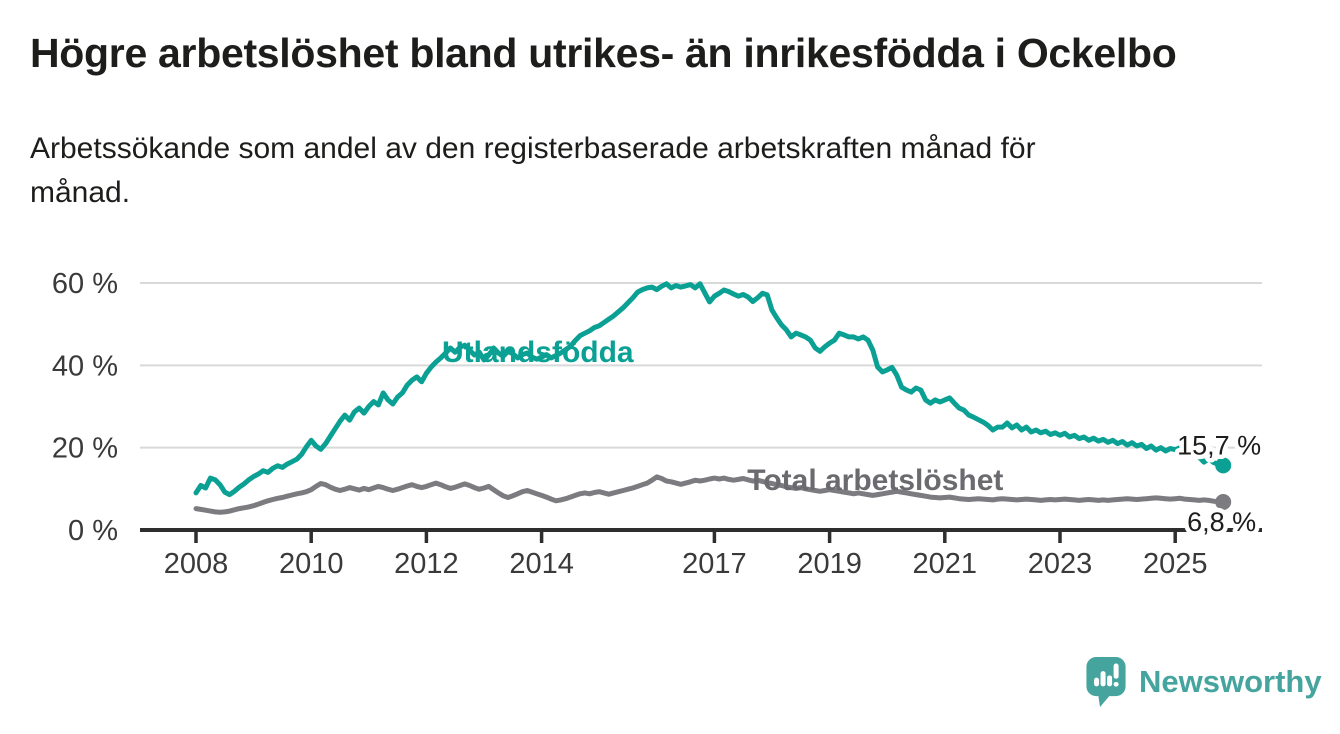 The height and width of the screenshot is (734, 1340). Describe the element at coordinates (1230, 681) in the screenshot. I see `newsworthy-logo-text: Newsworthy` at that location.